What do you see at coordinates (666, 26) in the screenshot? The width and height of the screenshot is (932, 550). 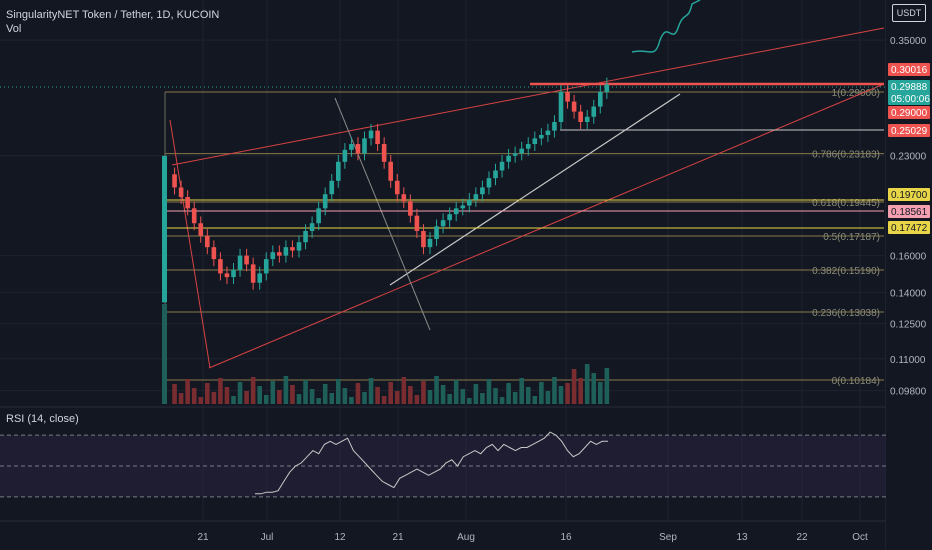 I see `projection-path` at bounding box center [666, 26].